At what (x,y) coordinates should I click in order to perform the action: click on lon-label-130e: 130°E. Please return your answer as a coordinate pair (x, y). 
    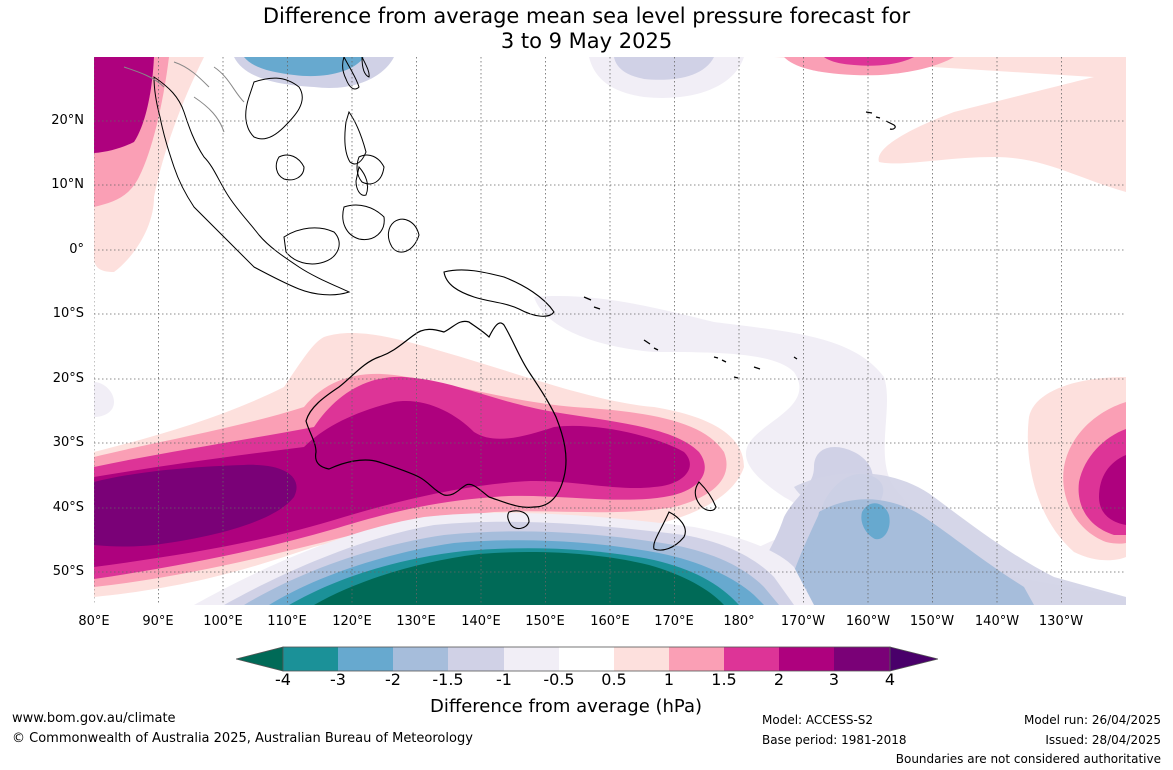
    Looking at the image, I should click on (416, 621).